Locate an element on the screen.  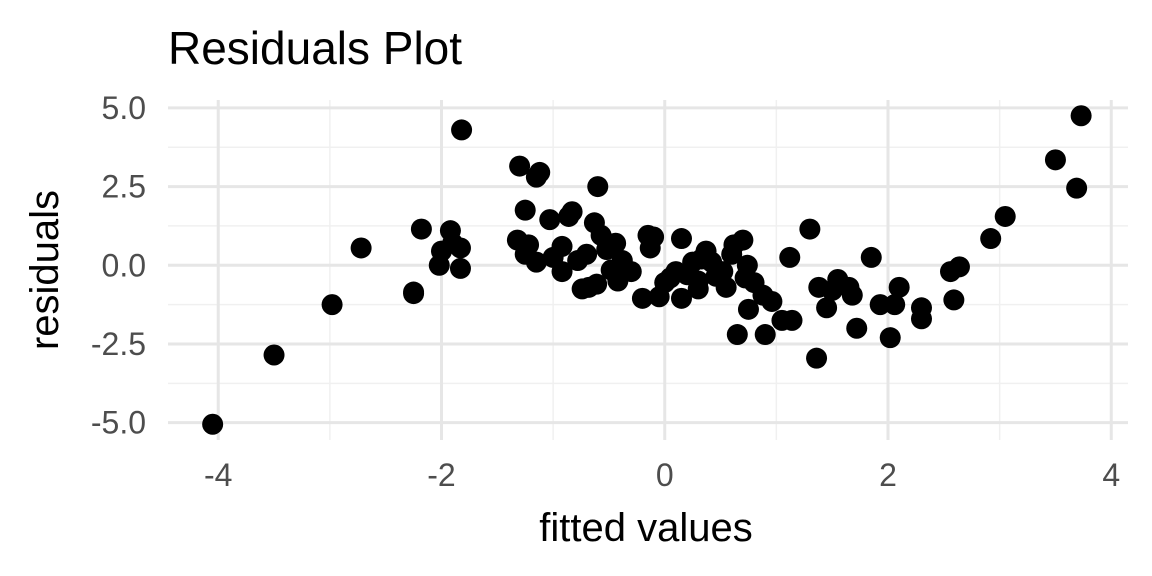
x-tick-label: 2 is located at coordinates (888, 475).